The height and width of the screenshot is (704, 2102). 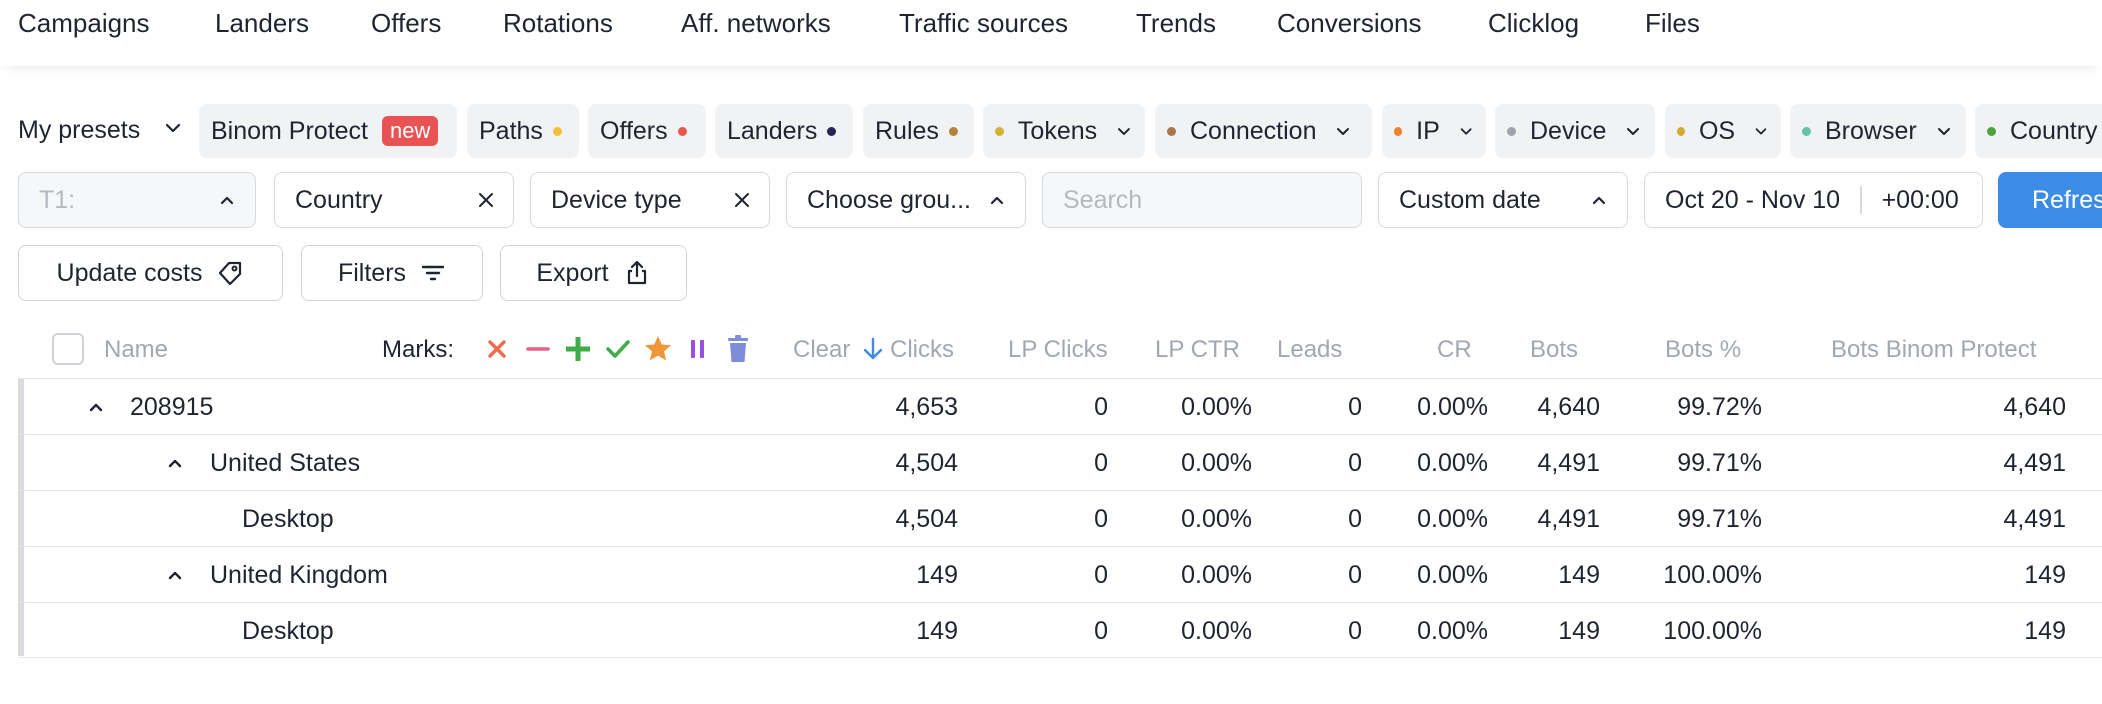 I want to click on filters-button: Filters, so click(x=392, y=273).